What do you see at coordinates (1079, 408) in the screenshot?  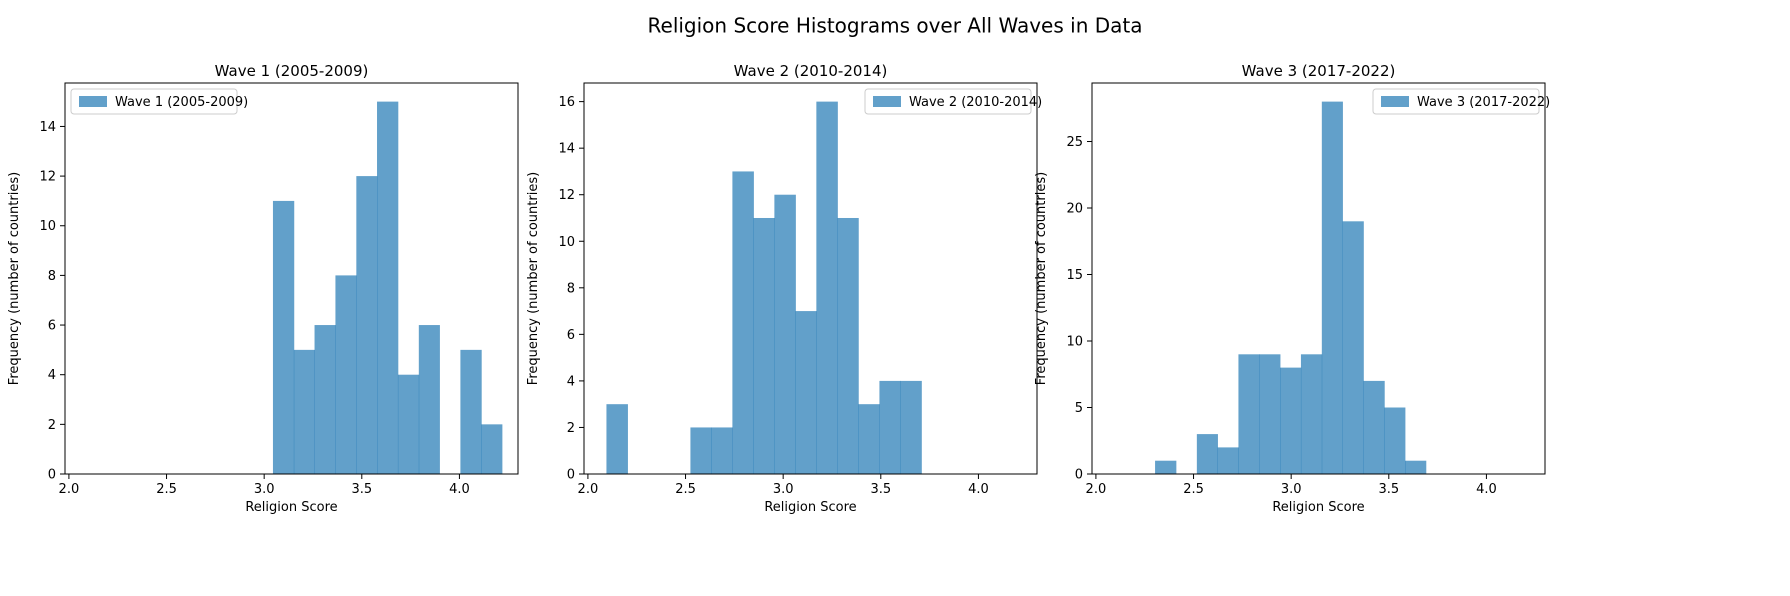 I see `y-tick-label: 5` at bounding box center [1079, 408].